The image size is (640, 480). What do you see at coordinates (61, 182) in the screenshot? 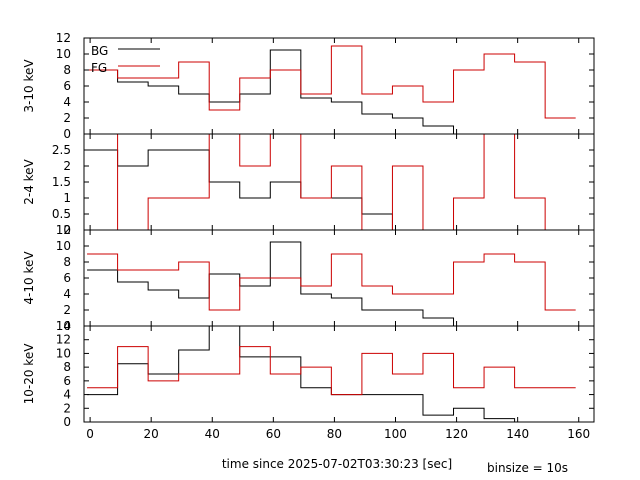
I see `y-tick-label: 1.5` at bounding box center [61, 182].